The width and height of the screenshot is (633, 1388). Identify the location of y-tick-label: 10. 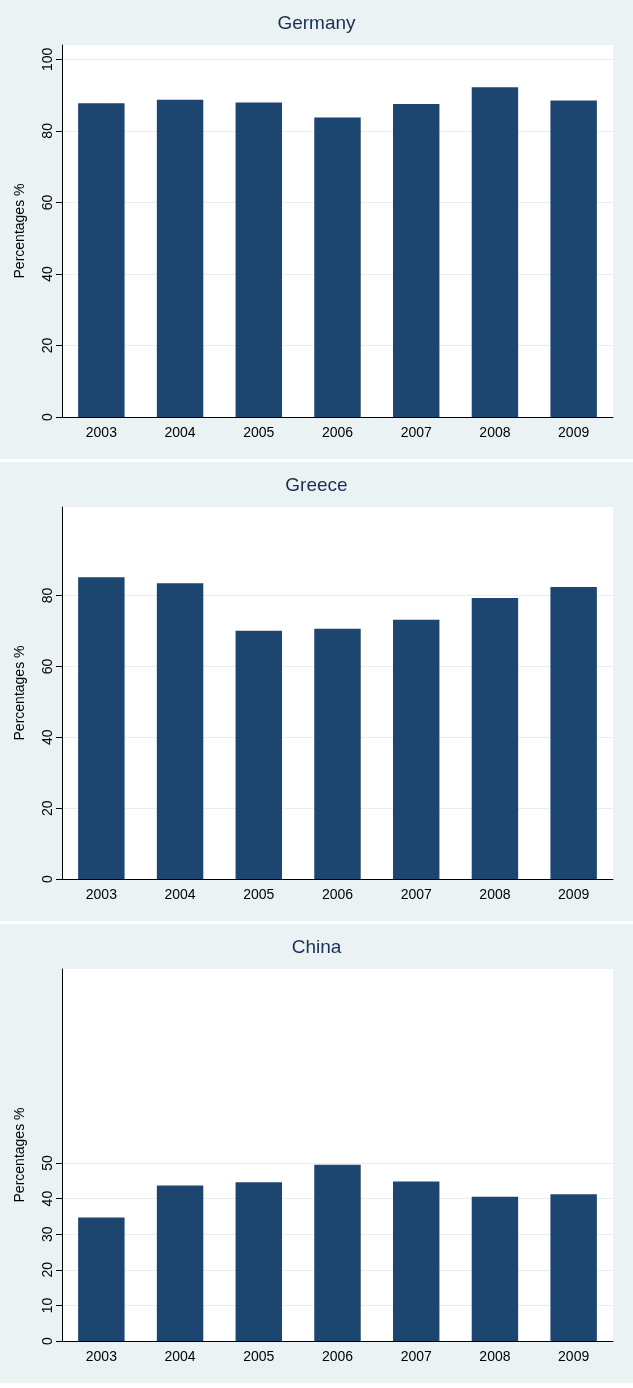
(47, 1305).